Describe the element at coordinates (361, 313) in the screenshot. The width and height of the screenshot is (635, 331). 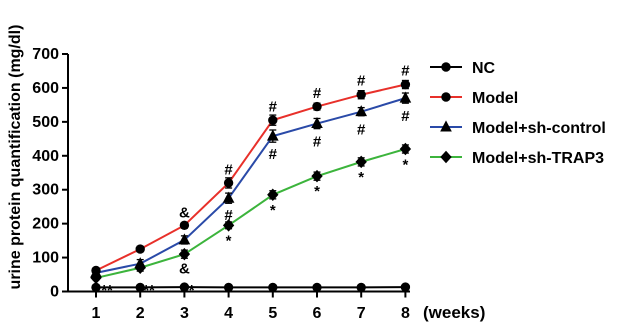
I see `x-tick-label: 7` at that location.